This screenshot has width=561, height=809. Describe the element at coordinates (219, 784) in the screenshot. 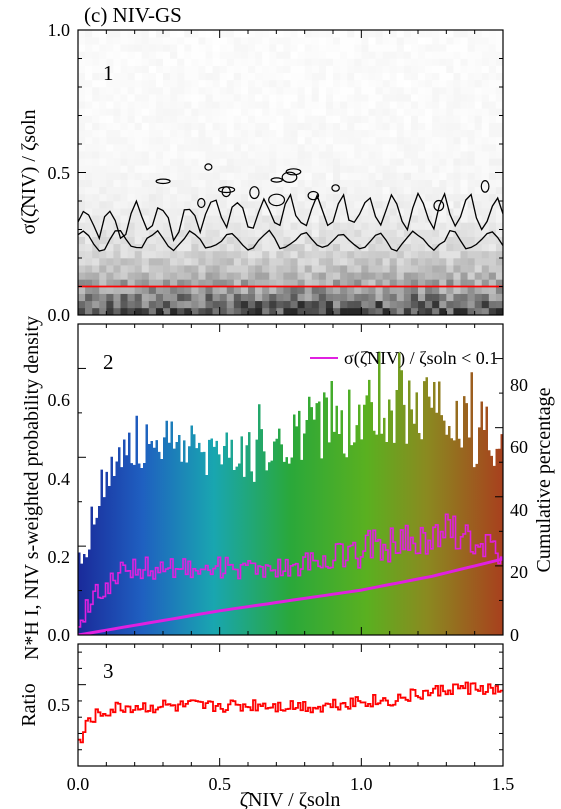

I see `xtick-1: 0.5` at that location.